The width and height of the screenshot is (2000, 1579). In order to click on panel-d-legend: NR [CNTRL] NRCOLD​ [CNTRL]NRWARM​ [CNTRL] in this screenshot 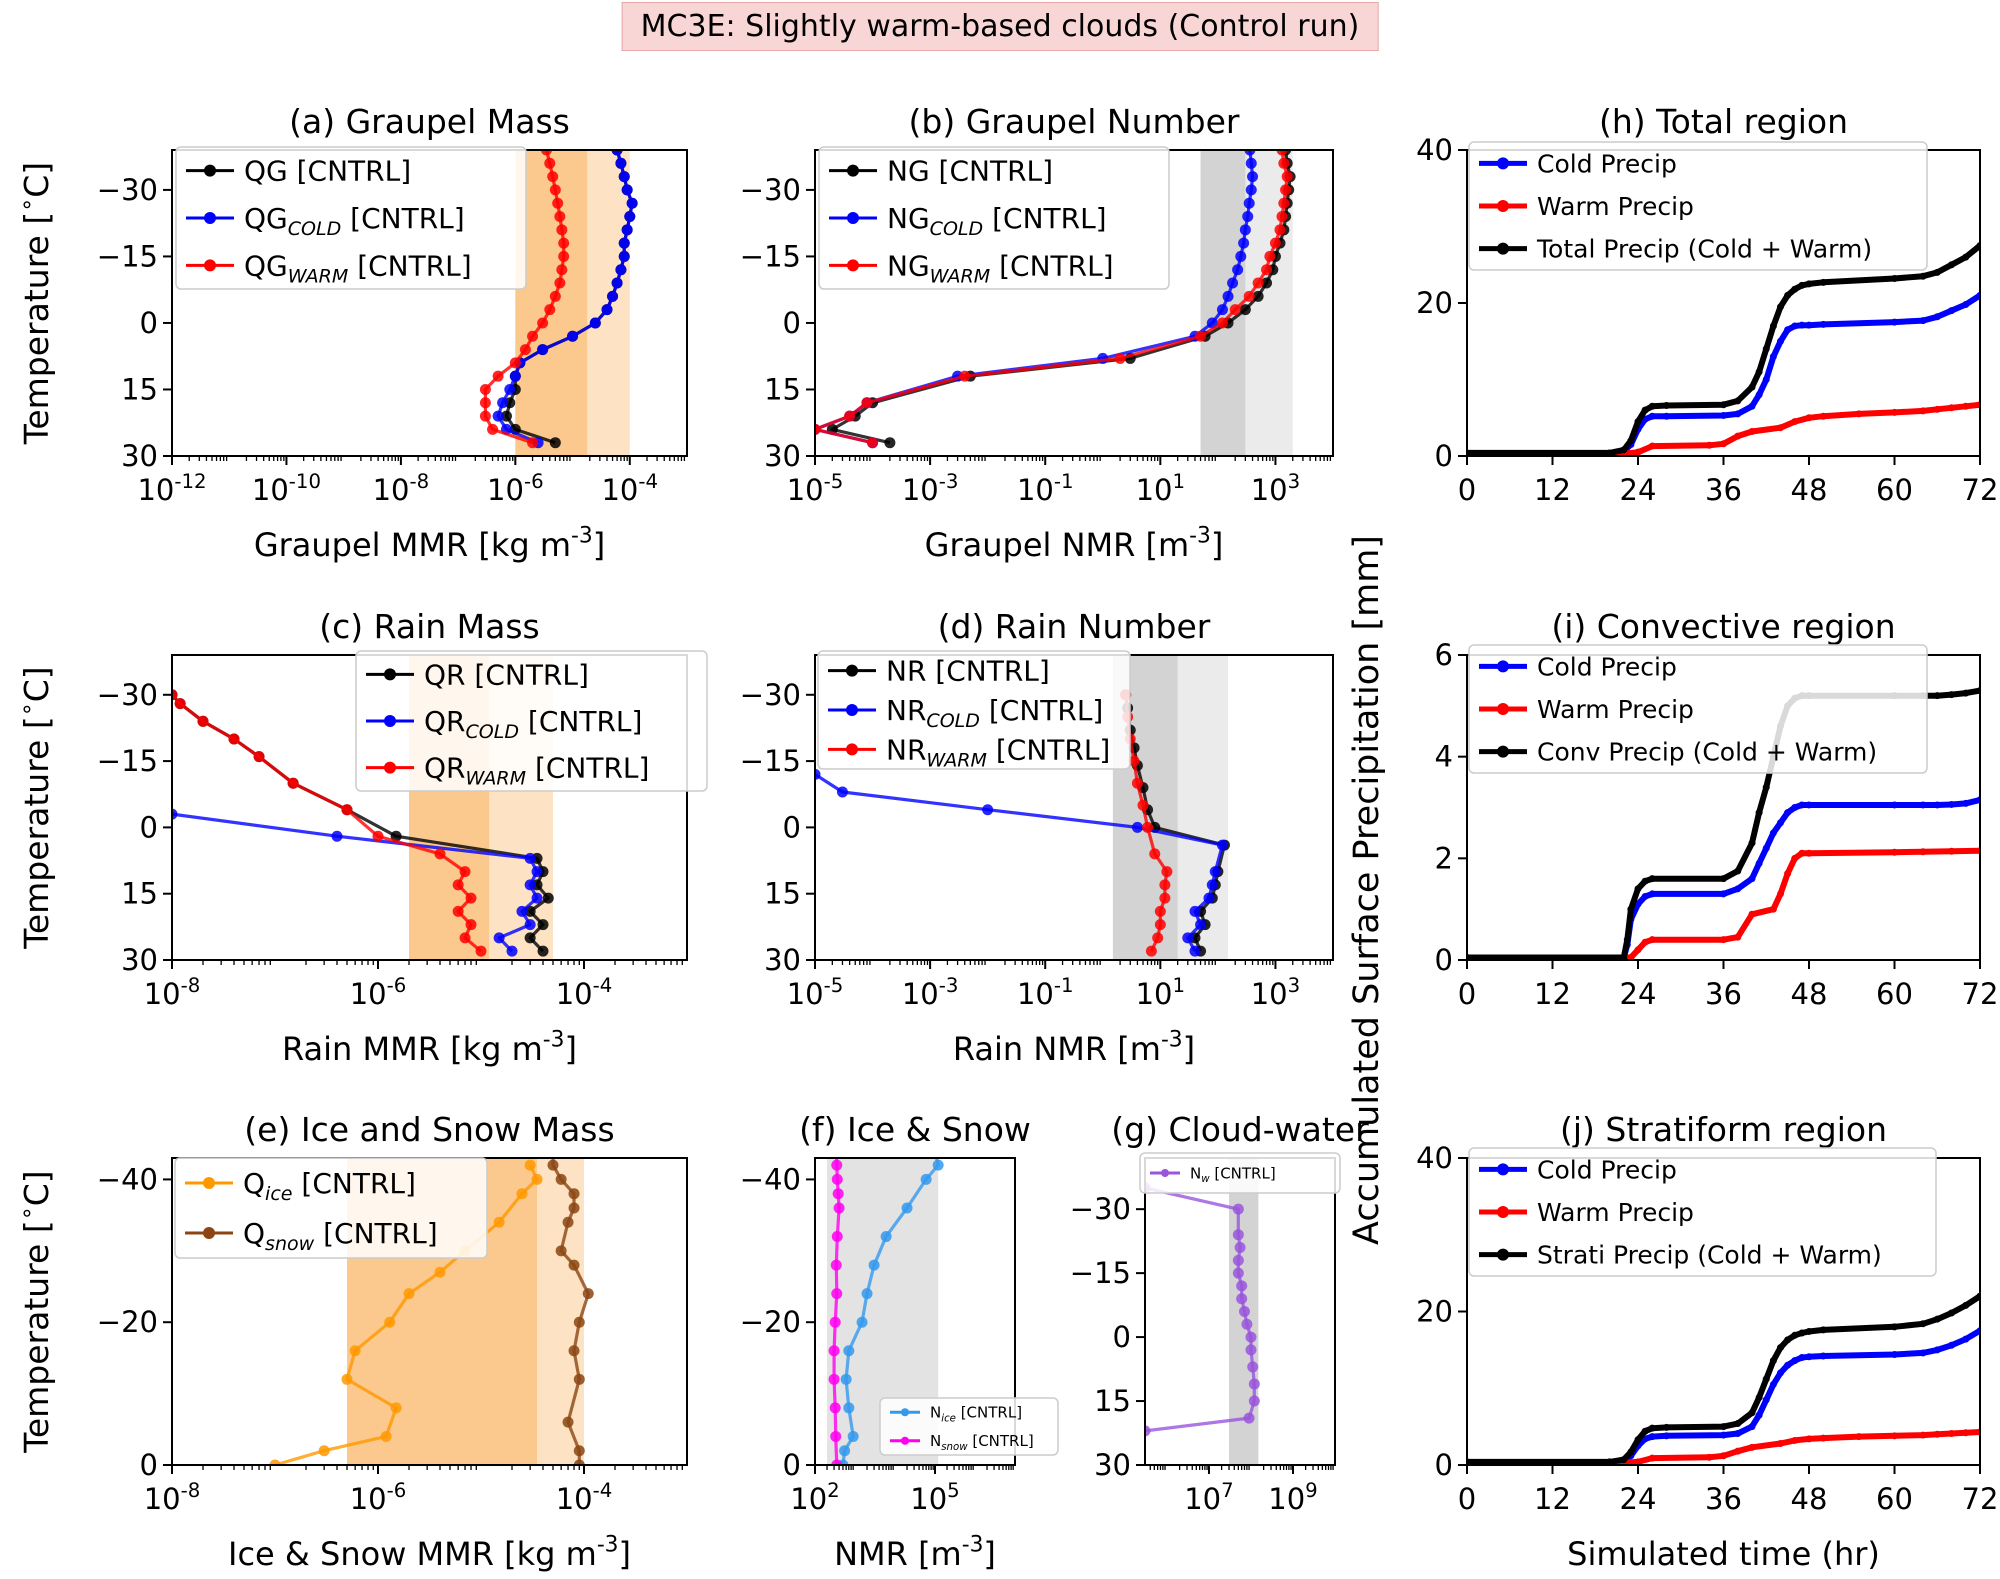, I will do `click(974, 710)`.